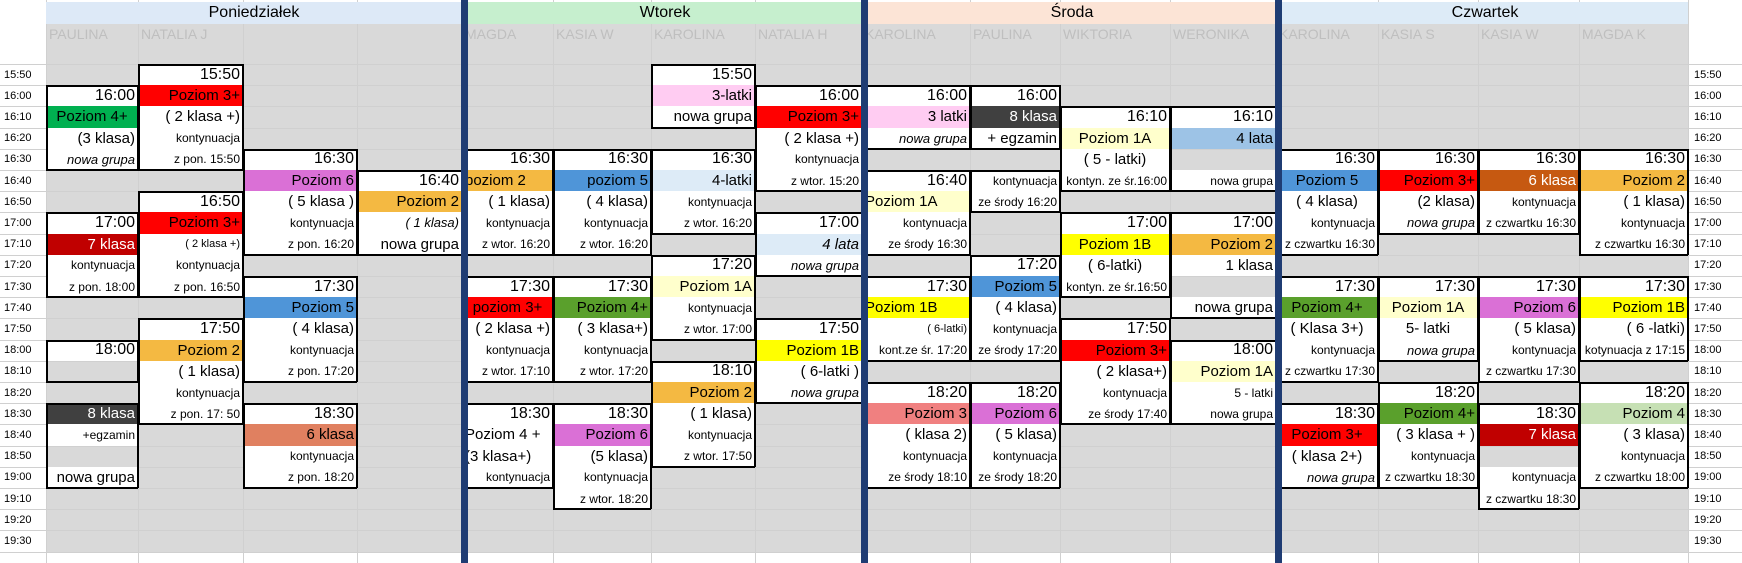  What do you see at coordinates (916, 96) in the screenshot?
I see `lesson-cell: 16:00` at bounding box center [916, 96].